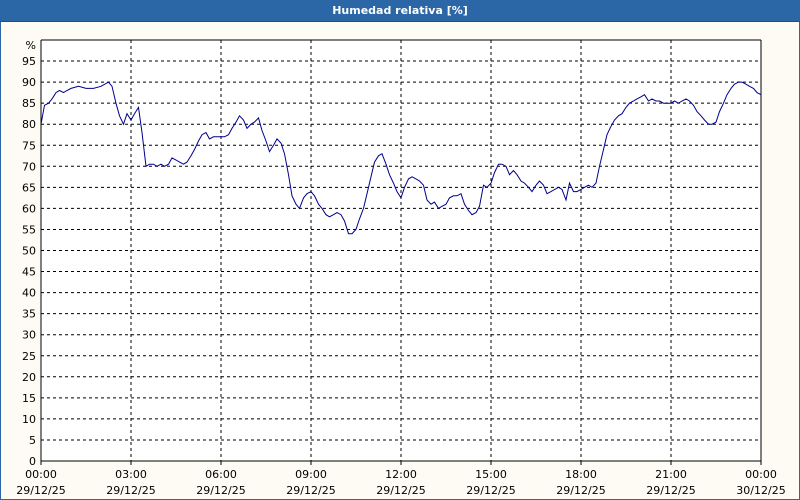 The height and width of the screenshot is (500, 800). What do you see at coordinates (29, 166) in the screenshot?
I see `y-tick-label: 70` at bounding box center [29, 166].